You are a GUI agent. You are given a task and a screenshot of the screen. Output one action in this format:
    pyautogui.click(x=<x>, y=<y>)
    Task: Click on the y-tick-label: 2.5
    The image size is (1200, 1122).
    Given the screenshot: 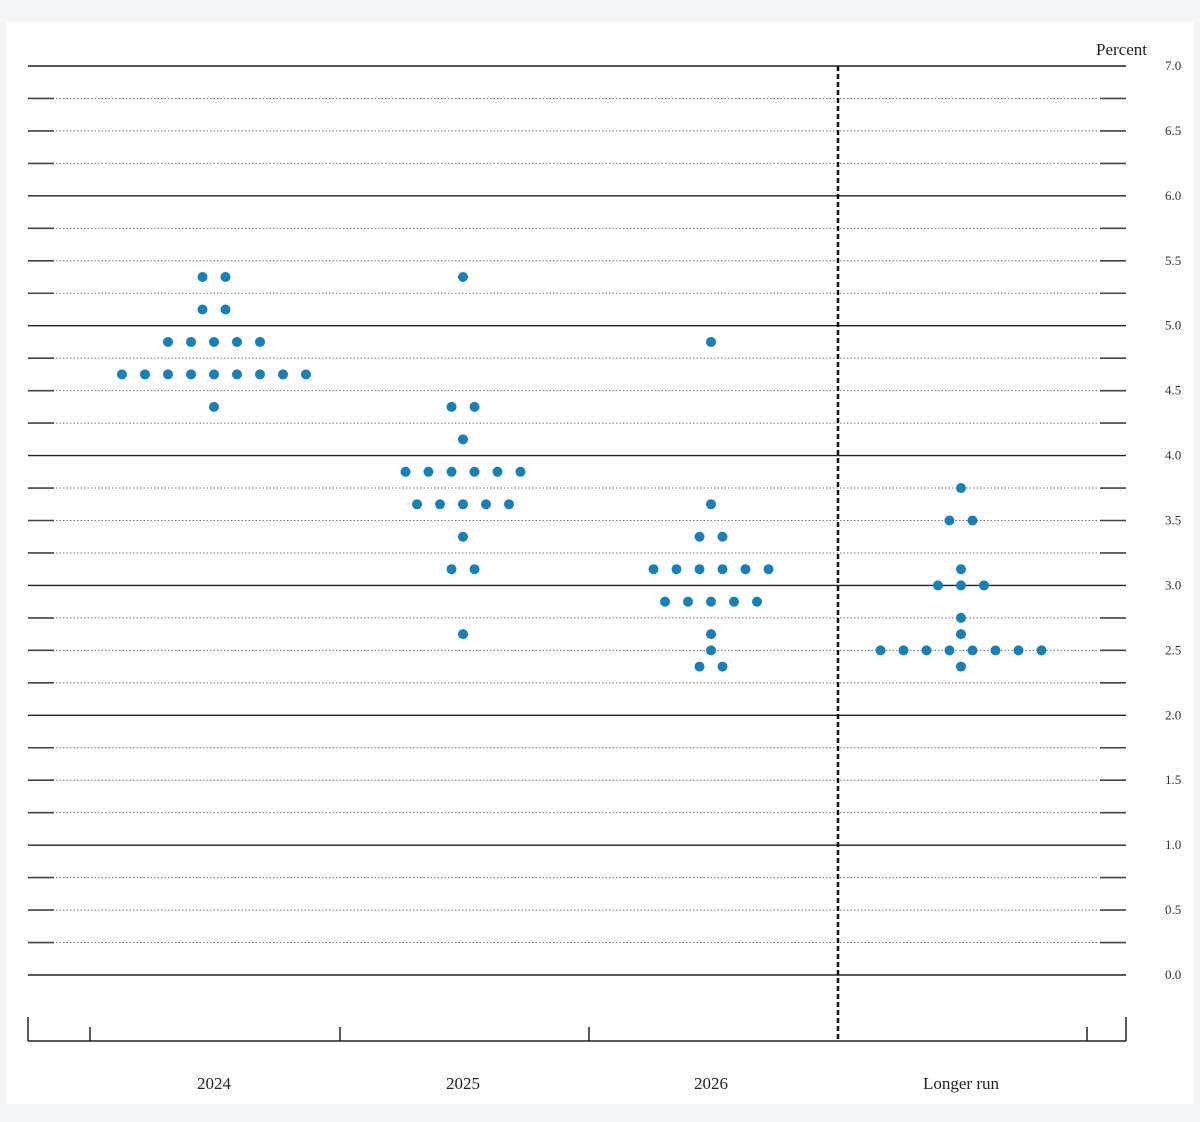 What is the action you would take?
    pyautogui.click(x=1173, y=649)
    